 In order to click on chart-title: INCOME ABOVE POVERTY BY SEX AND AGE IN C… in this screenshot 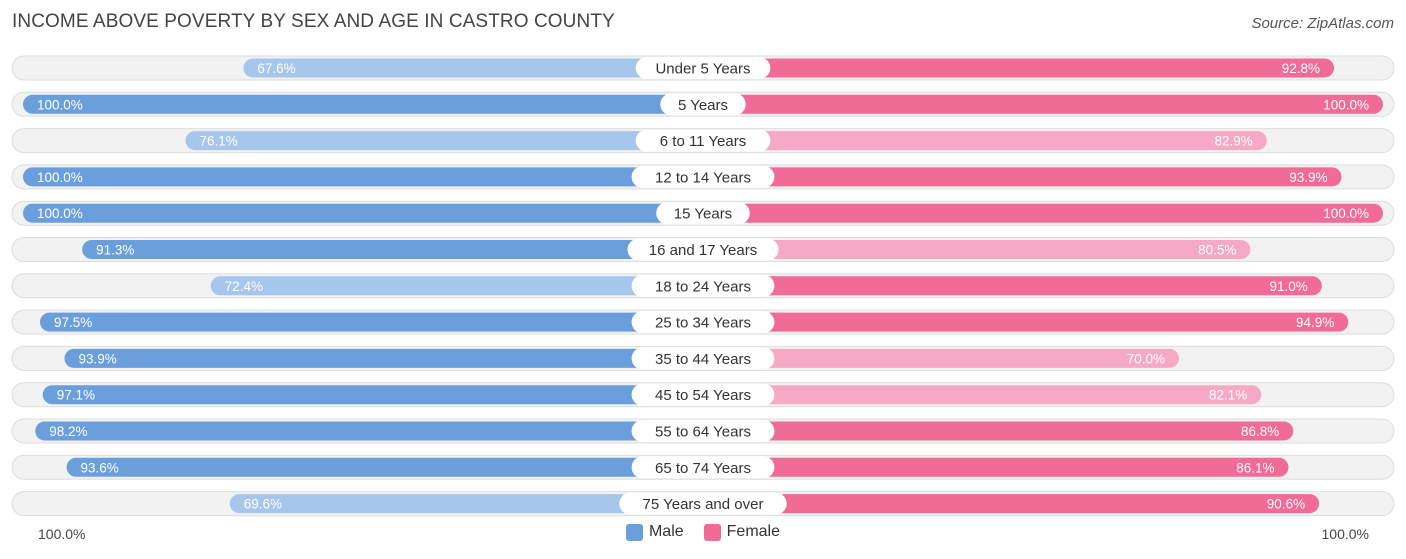, I will do `click(313, 21)`.